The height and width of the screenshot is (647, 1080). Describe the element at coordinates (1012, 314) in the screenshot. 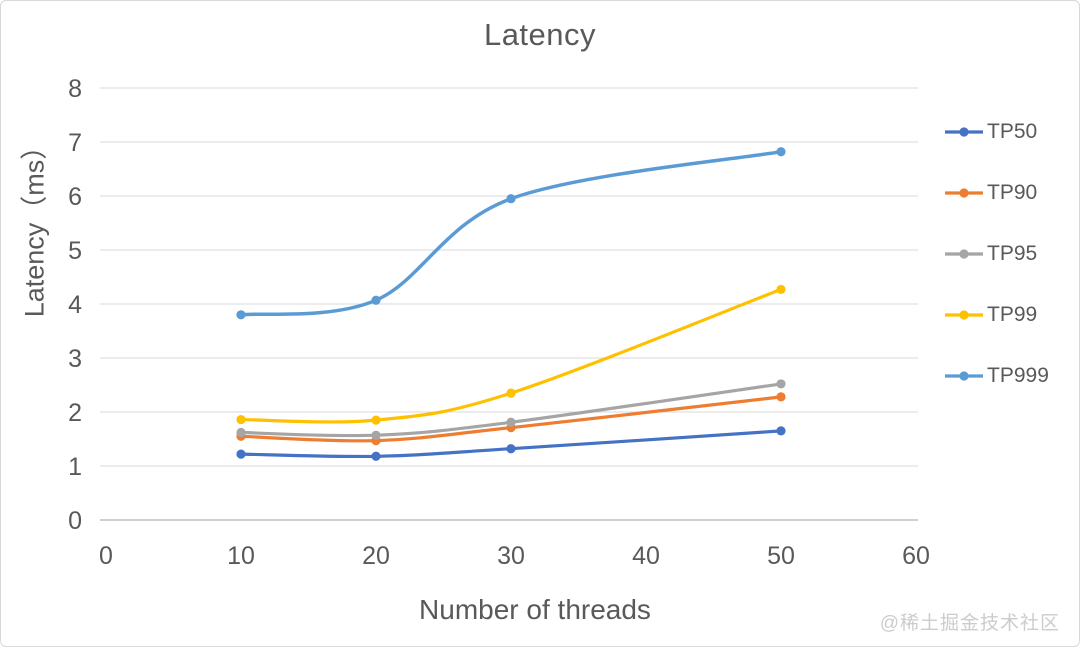

I see `legend-label: TP99` at that location.